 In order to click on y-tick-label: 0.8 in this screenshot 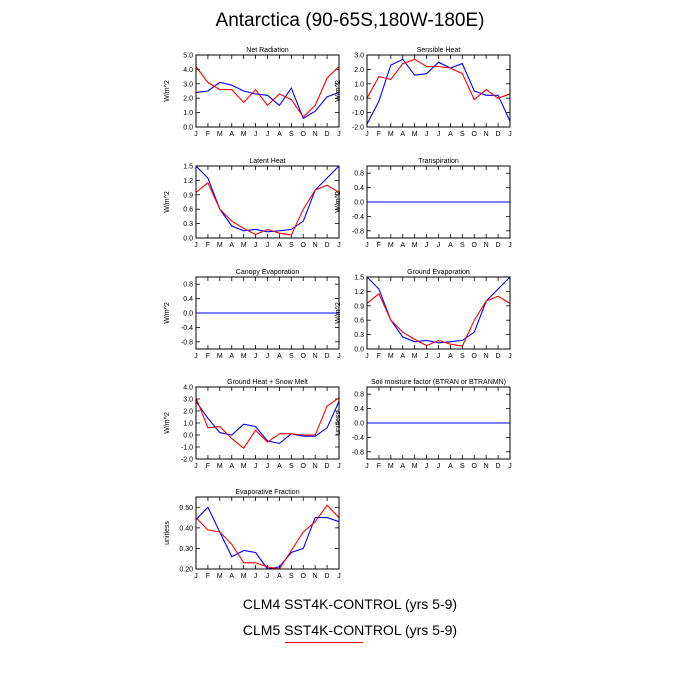, I will do `click(359, 174)`.